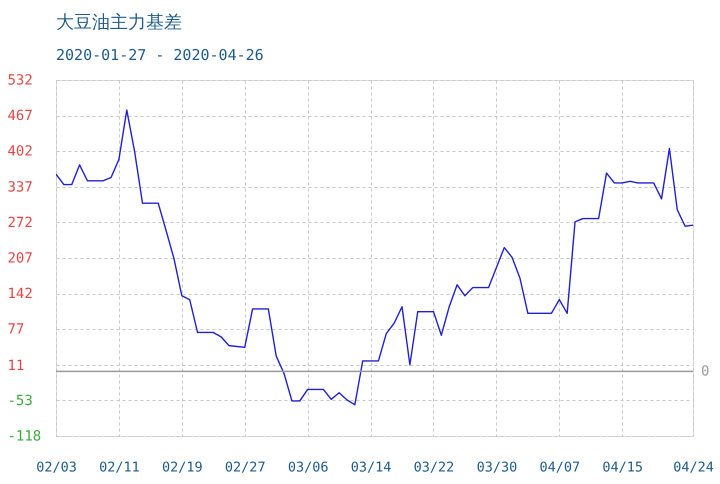 The width and height of the screenshot is (720, 484). I want to click on y-tick-label: 207, so click(20, 258).